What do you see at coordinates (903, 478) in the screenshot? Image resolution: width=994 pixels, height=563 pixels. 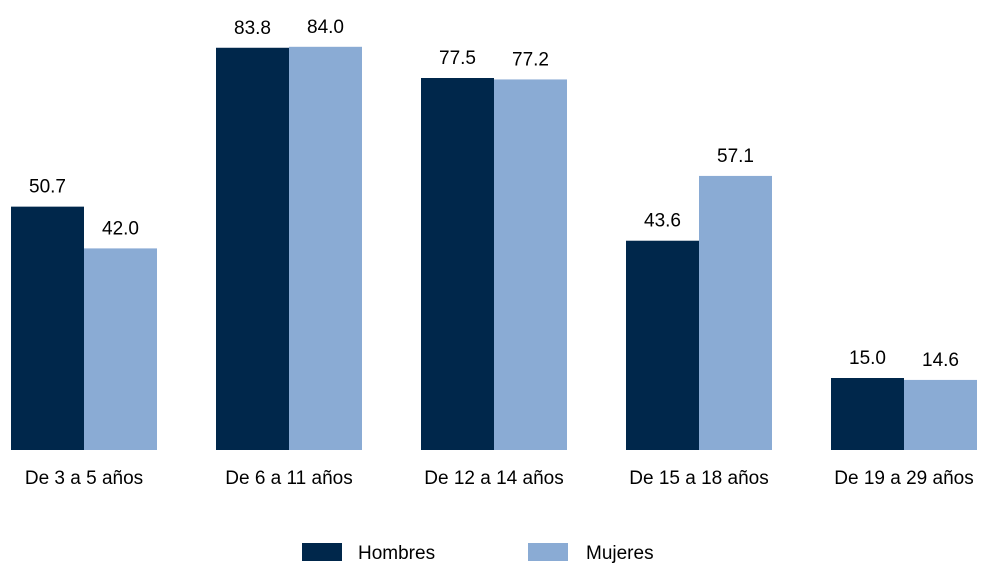 I see `x-tick-label-5: De 19 a 29 años` at bounding box center [903, 478].